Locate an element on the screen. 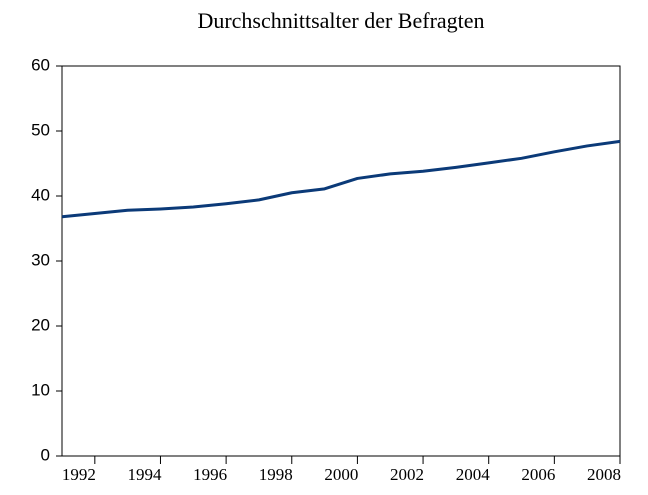 The height and width of the screenshot is (495, 648). x-tick-label: 2000 is located at coordinates (341, 474).